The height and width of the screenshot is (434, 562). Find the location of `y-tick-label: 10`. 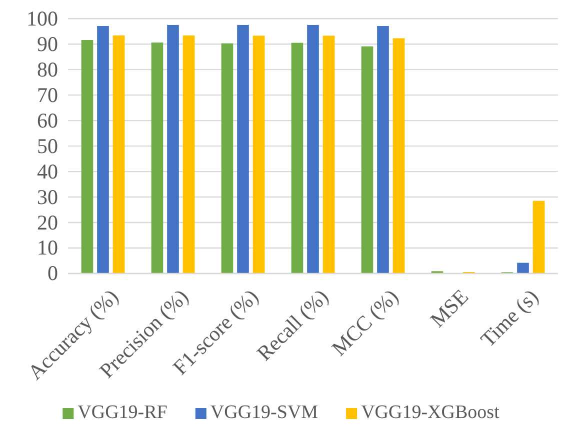

y-tick-label: 10 is located at coordinates (47, 248).